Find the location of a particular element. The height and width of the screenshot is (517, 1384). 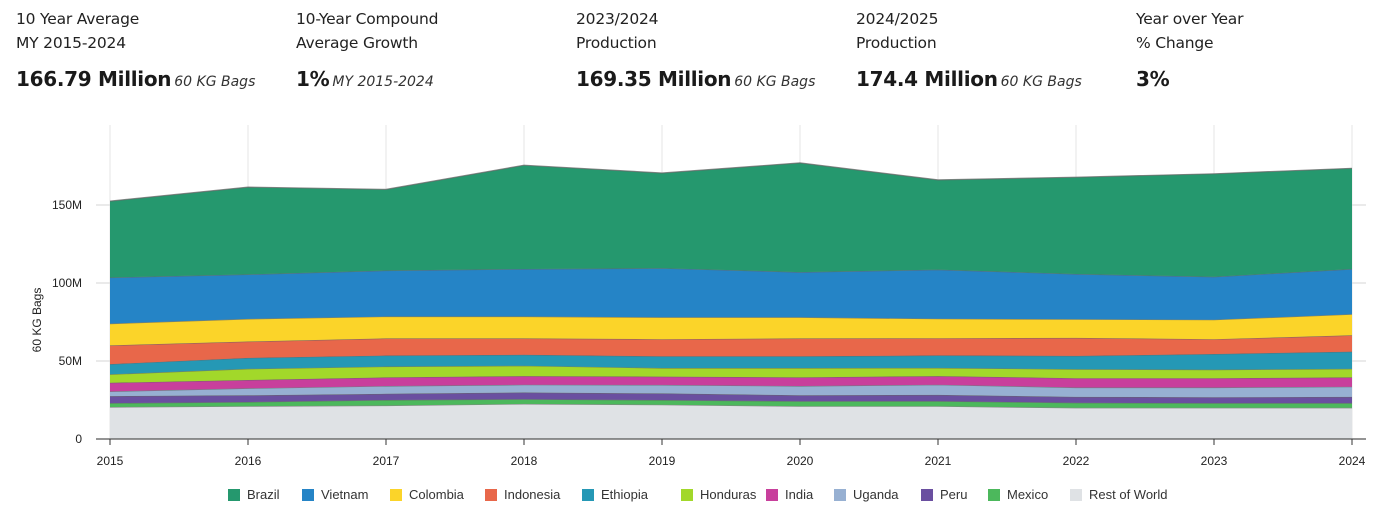

stat-label: Year over Year is located at coordinates (1190, 19).